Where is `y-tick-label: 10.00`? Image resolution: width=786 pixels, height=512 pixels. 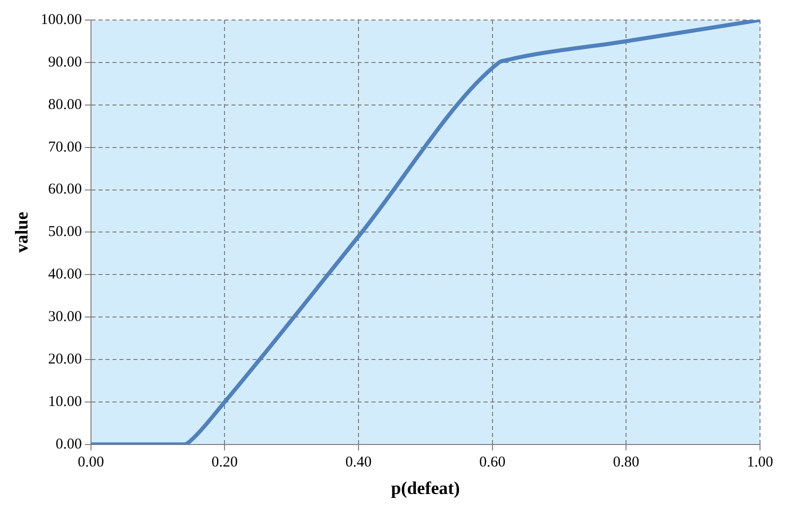
y-tick-label: 10.00 is located at coordinates (65, 402).